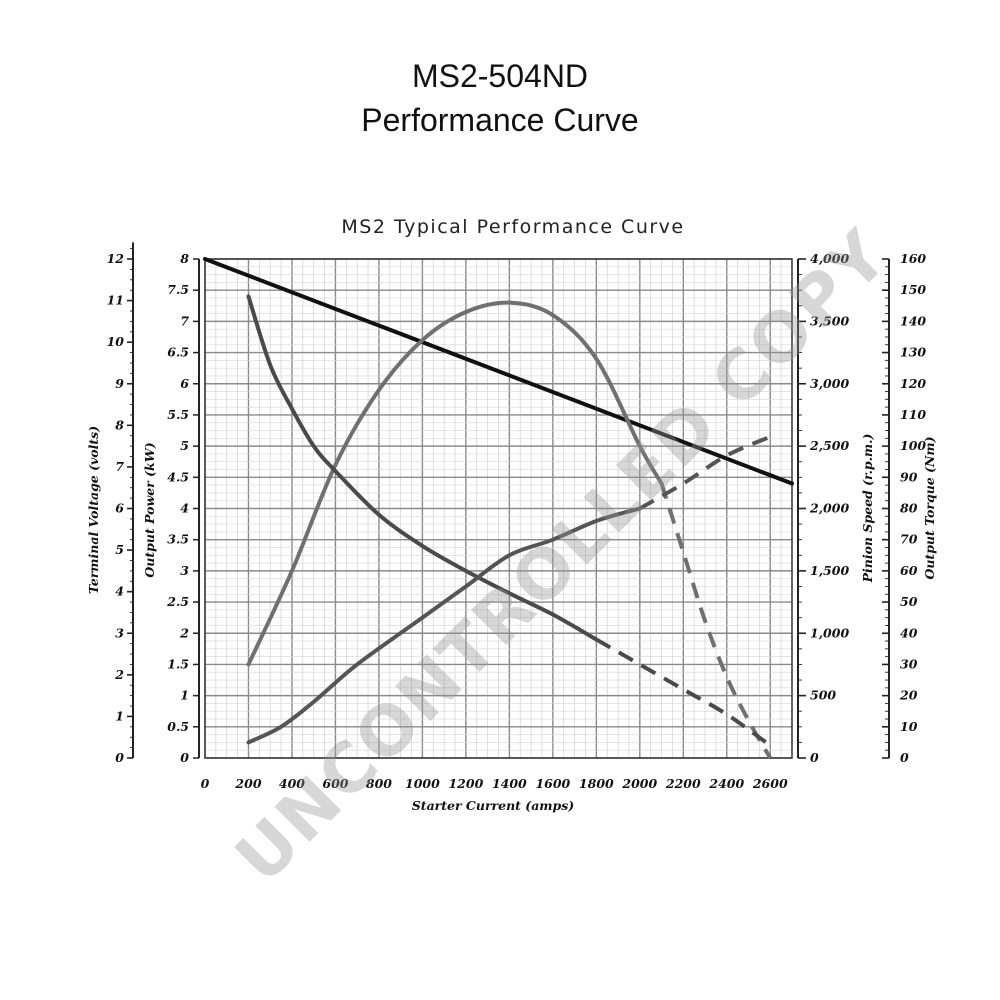 This screenshot has height=1000, width=1000. What do you see at coordinates (552, 783) in the screenshot?
I see `x-tick-label: 1600` at bounding box center [552, 783].